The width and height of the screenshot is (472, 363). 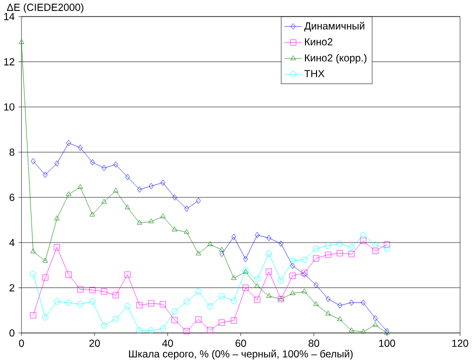 What do you see at coordinates (167, 343) in the screenshot?
I see `x-tick-label: 40` at bounding box center [167, 343].